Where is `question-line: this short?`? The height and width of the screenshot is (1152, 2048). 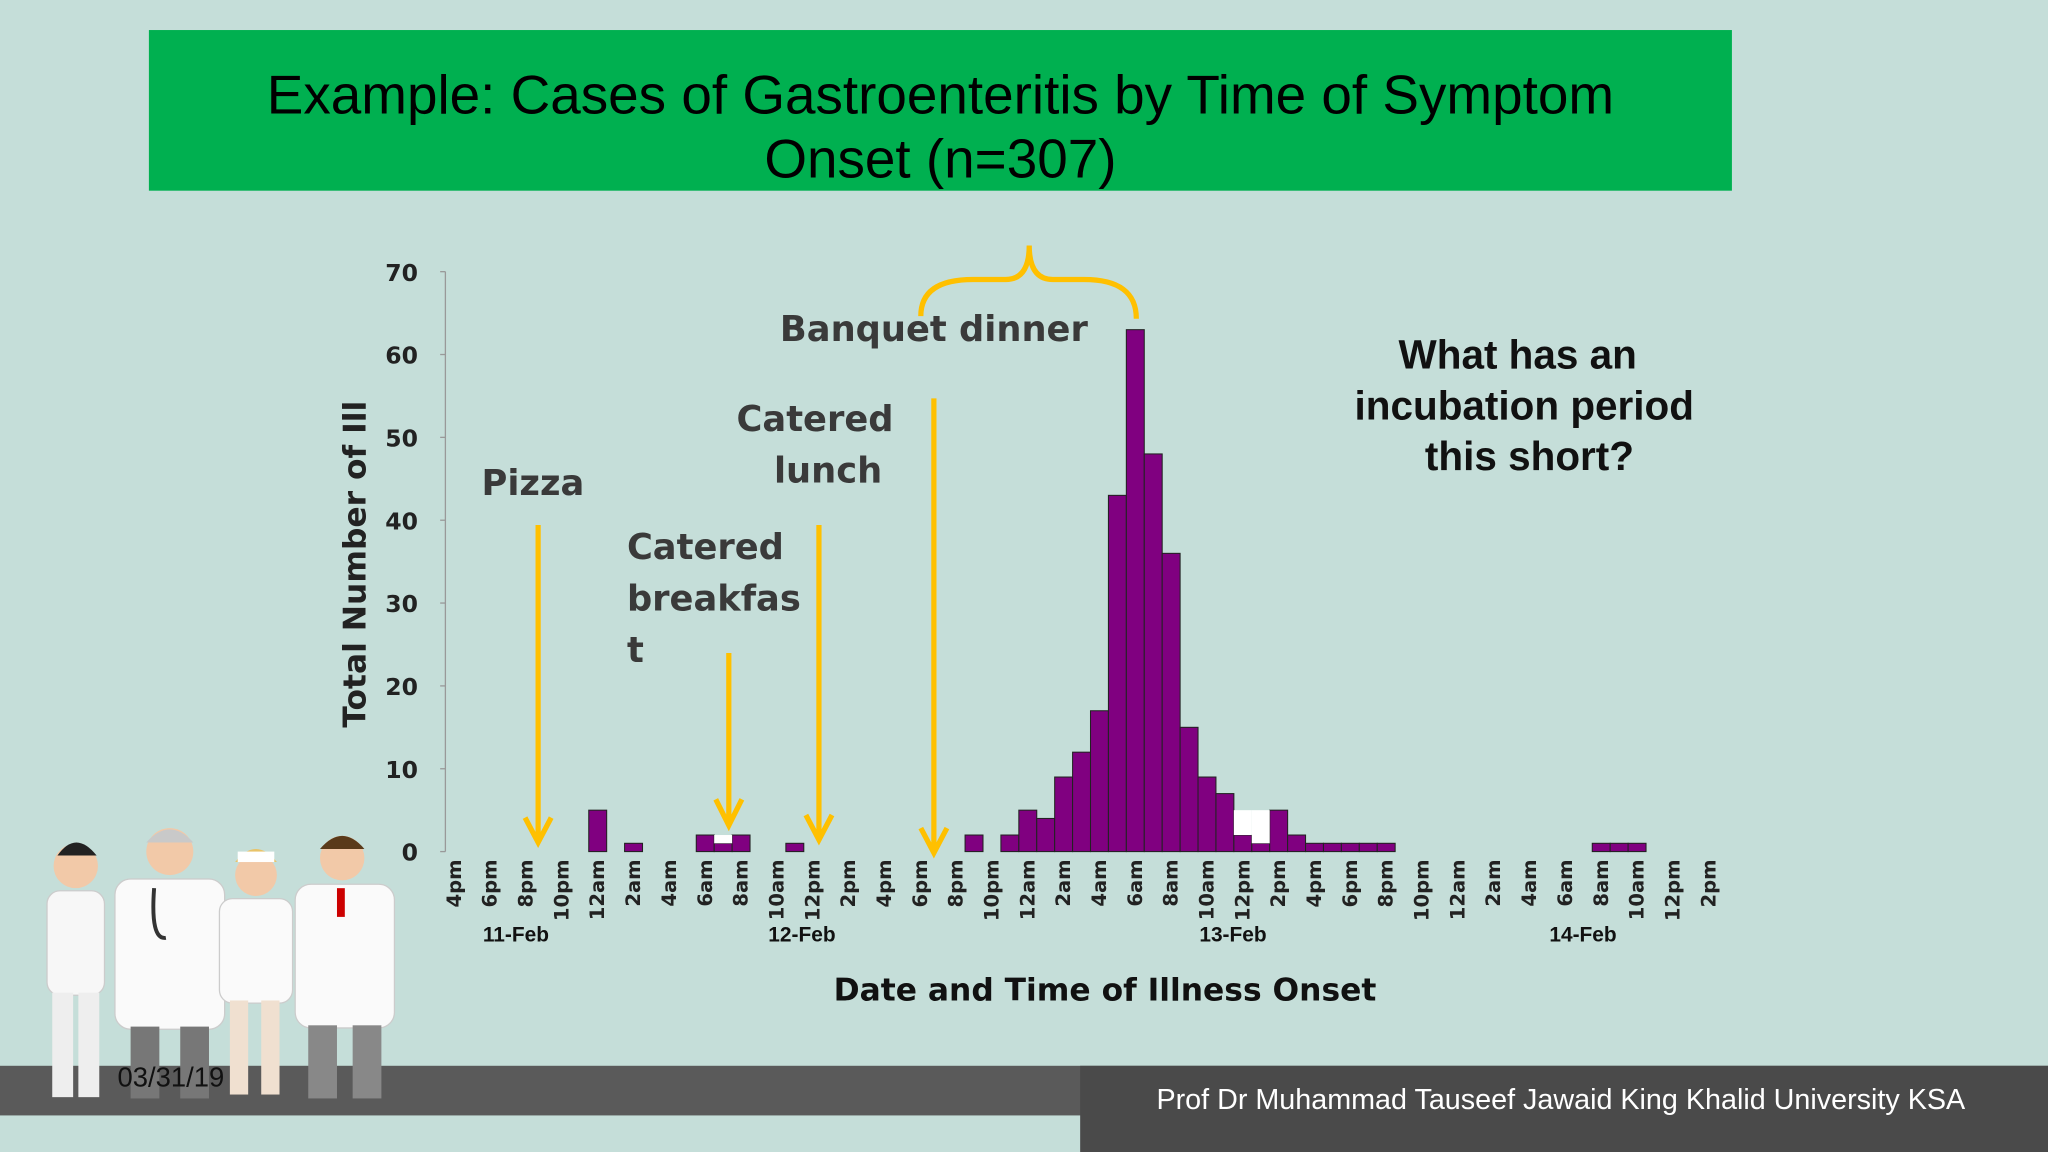 question-line: this short? is located at coordinates (1529, 456).